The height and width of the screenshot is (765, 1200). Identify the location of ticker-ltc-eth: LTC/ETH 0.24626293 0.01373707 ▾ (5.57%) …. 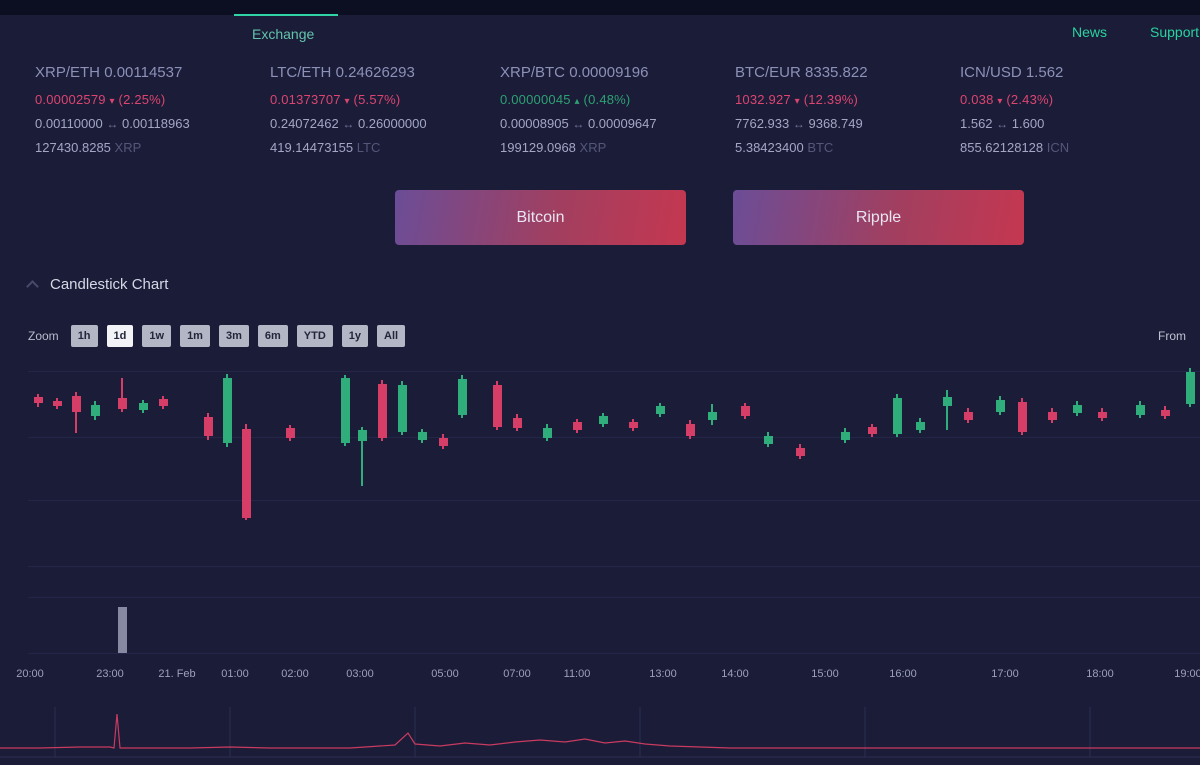
(386, 109).